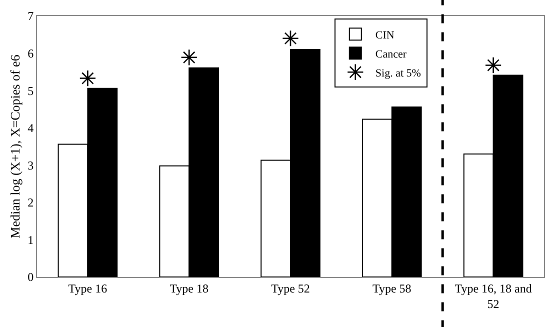 This screenshot has width=547, height=327. What do you see at coordinates (31, 16) in the screenshot?
I see `y-tick-label: 7` at bounding box center [31, 16].